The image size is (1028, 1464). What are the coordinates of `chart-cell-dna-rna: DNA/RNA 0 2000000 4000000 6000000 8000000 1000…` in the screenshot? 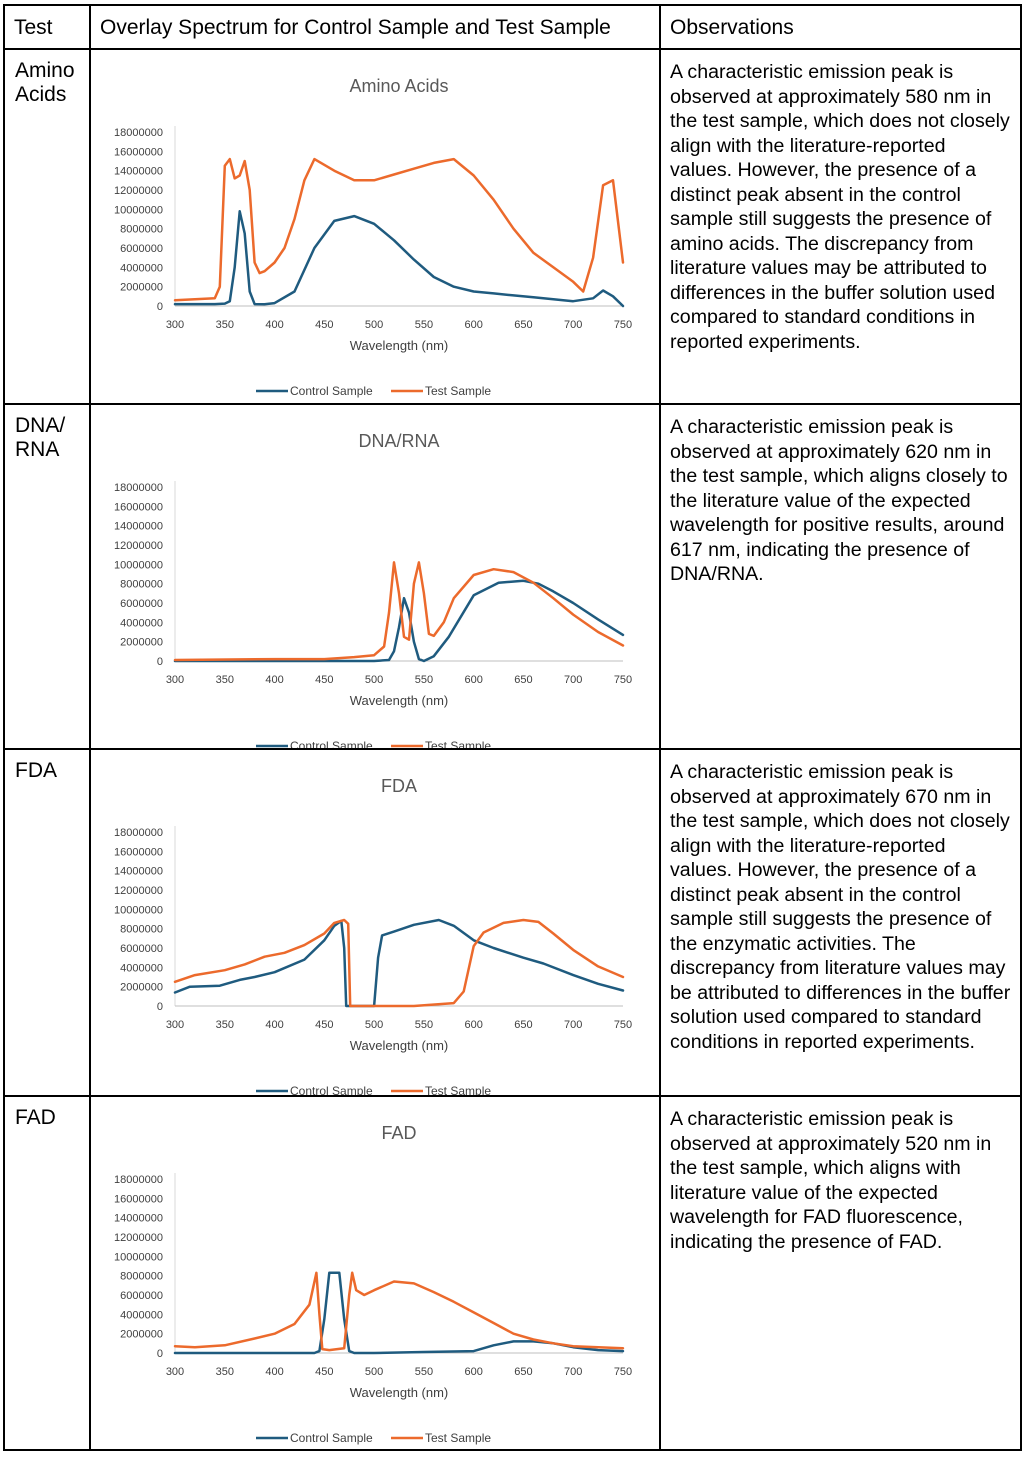 It's located at (375, 576).